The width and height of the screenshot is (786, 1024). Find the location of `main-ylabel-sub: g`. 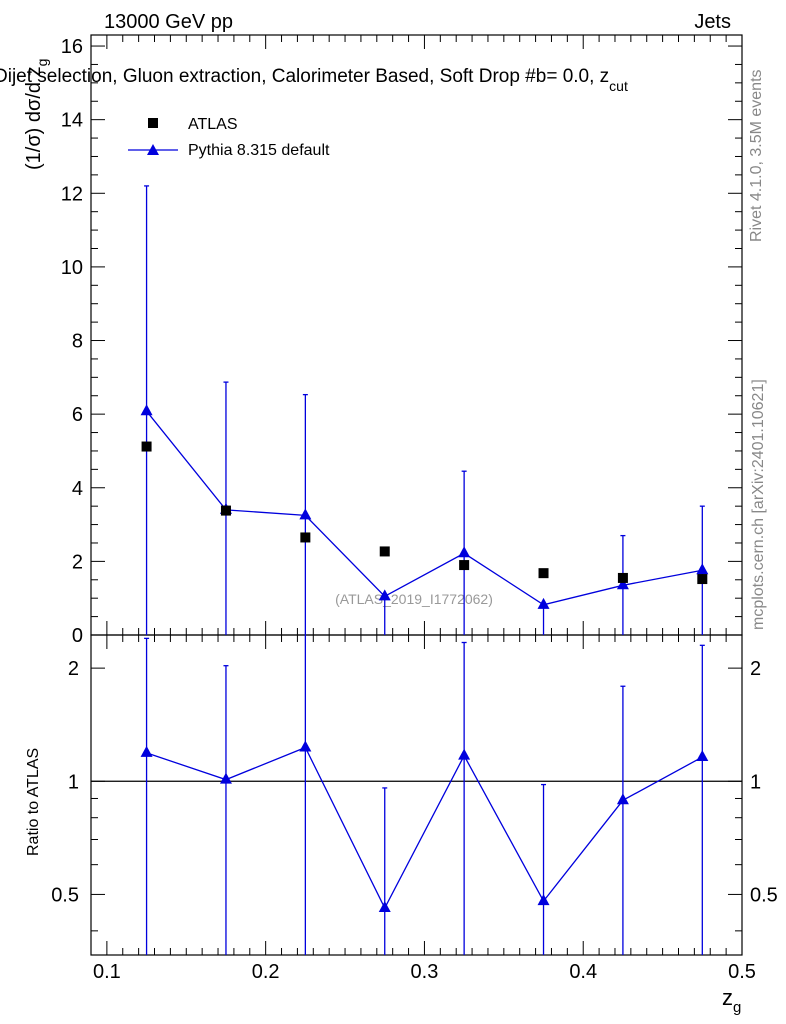

main-ylabel-sub: g is located at coordinates (42, 63).